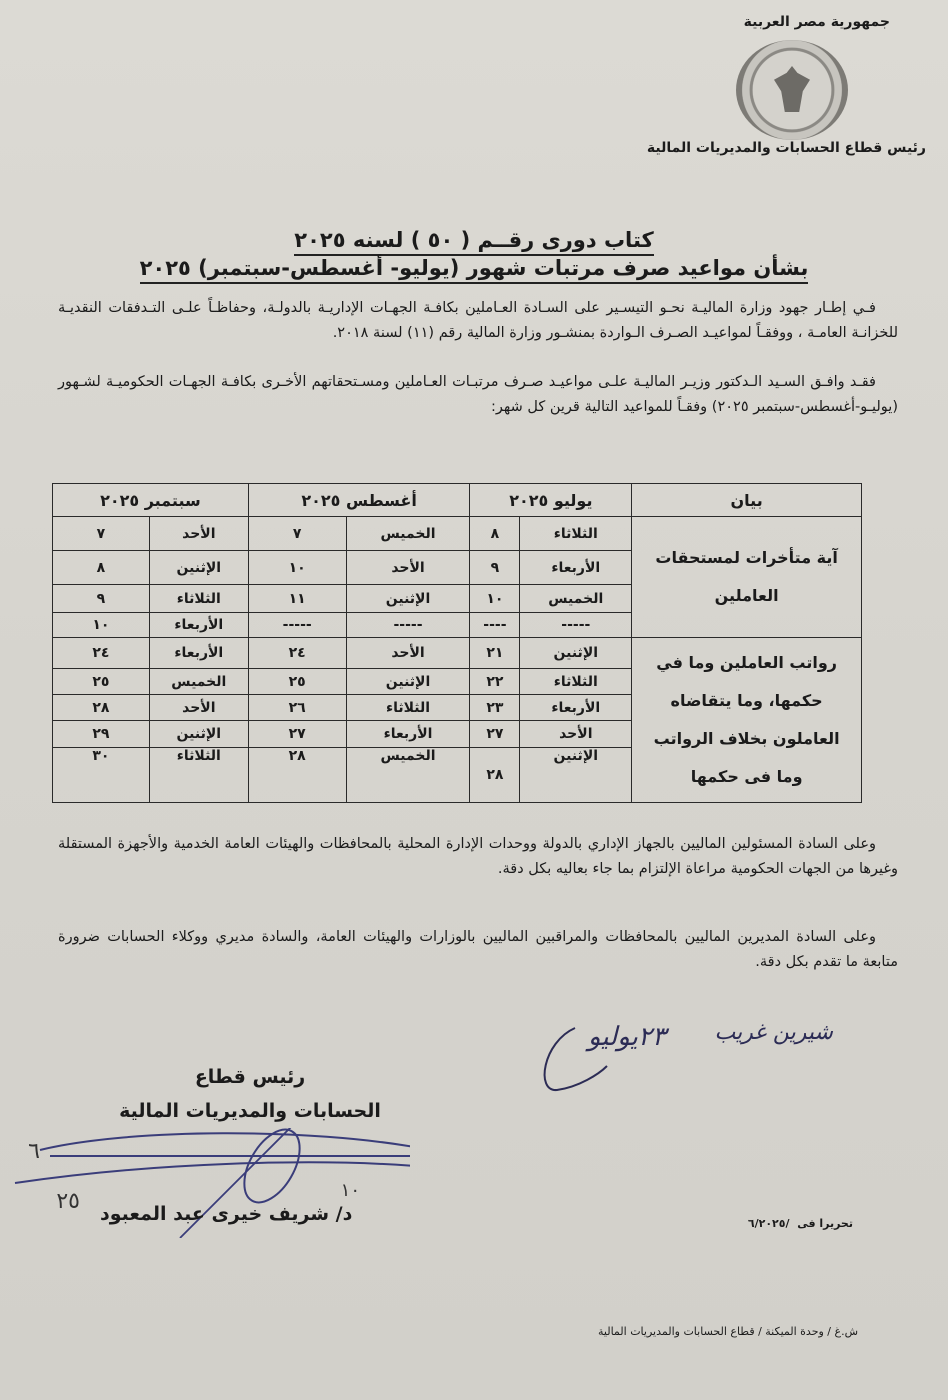 The width and height of the screenshot is (948, 1400). What do you see at coordinates (551, 500) in the screenshot?
I see `header-july: يوليو ٢٠٢٥` at bounding box center [551, 500].